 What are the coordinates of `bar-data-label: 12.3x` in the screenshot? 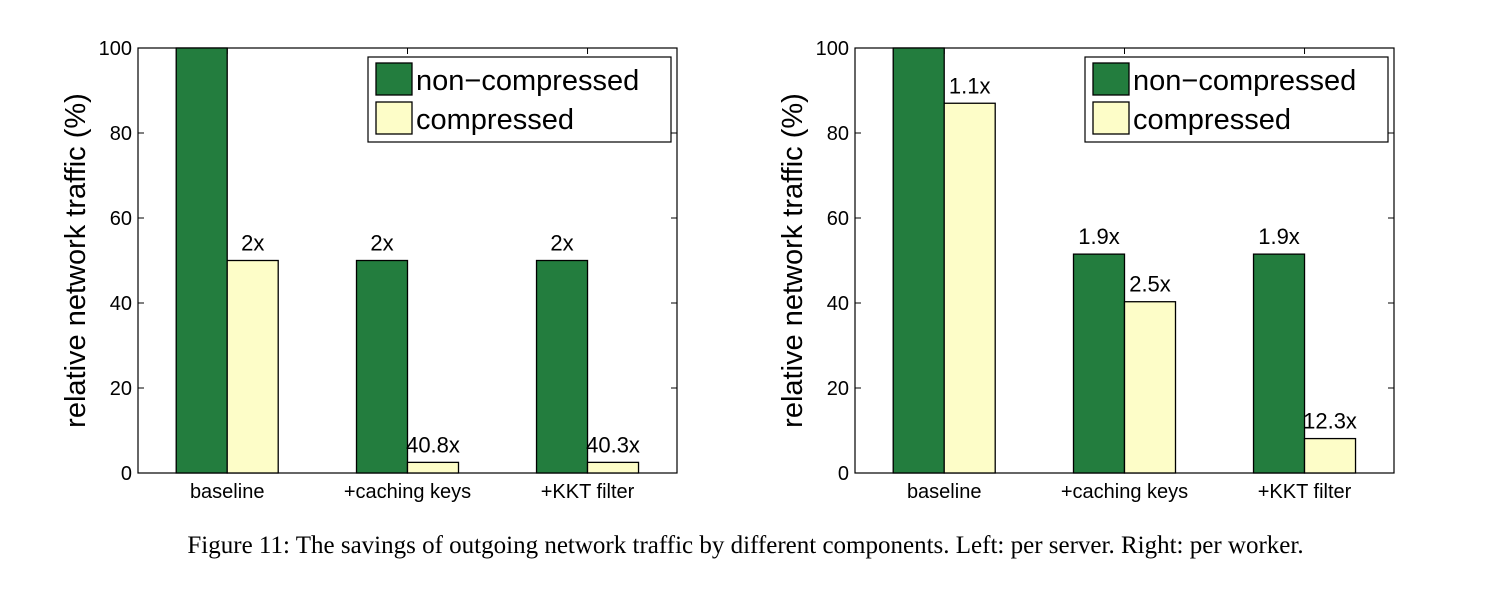 It's located at (1330, 421).